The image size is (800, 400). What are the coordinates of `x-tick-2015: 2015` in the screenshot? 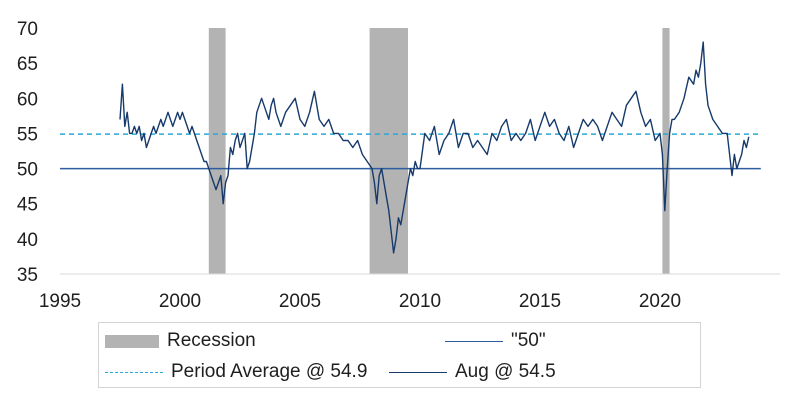 It's located at (540, 301).